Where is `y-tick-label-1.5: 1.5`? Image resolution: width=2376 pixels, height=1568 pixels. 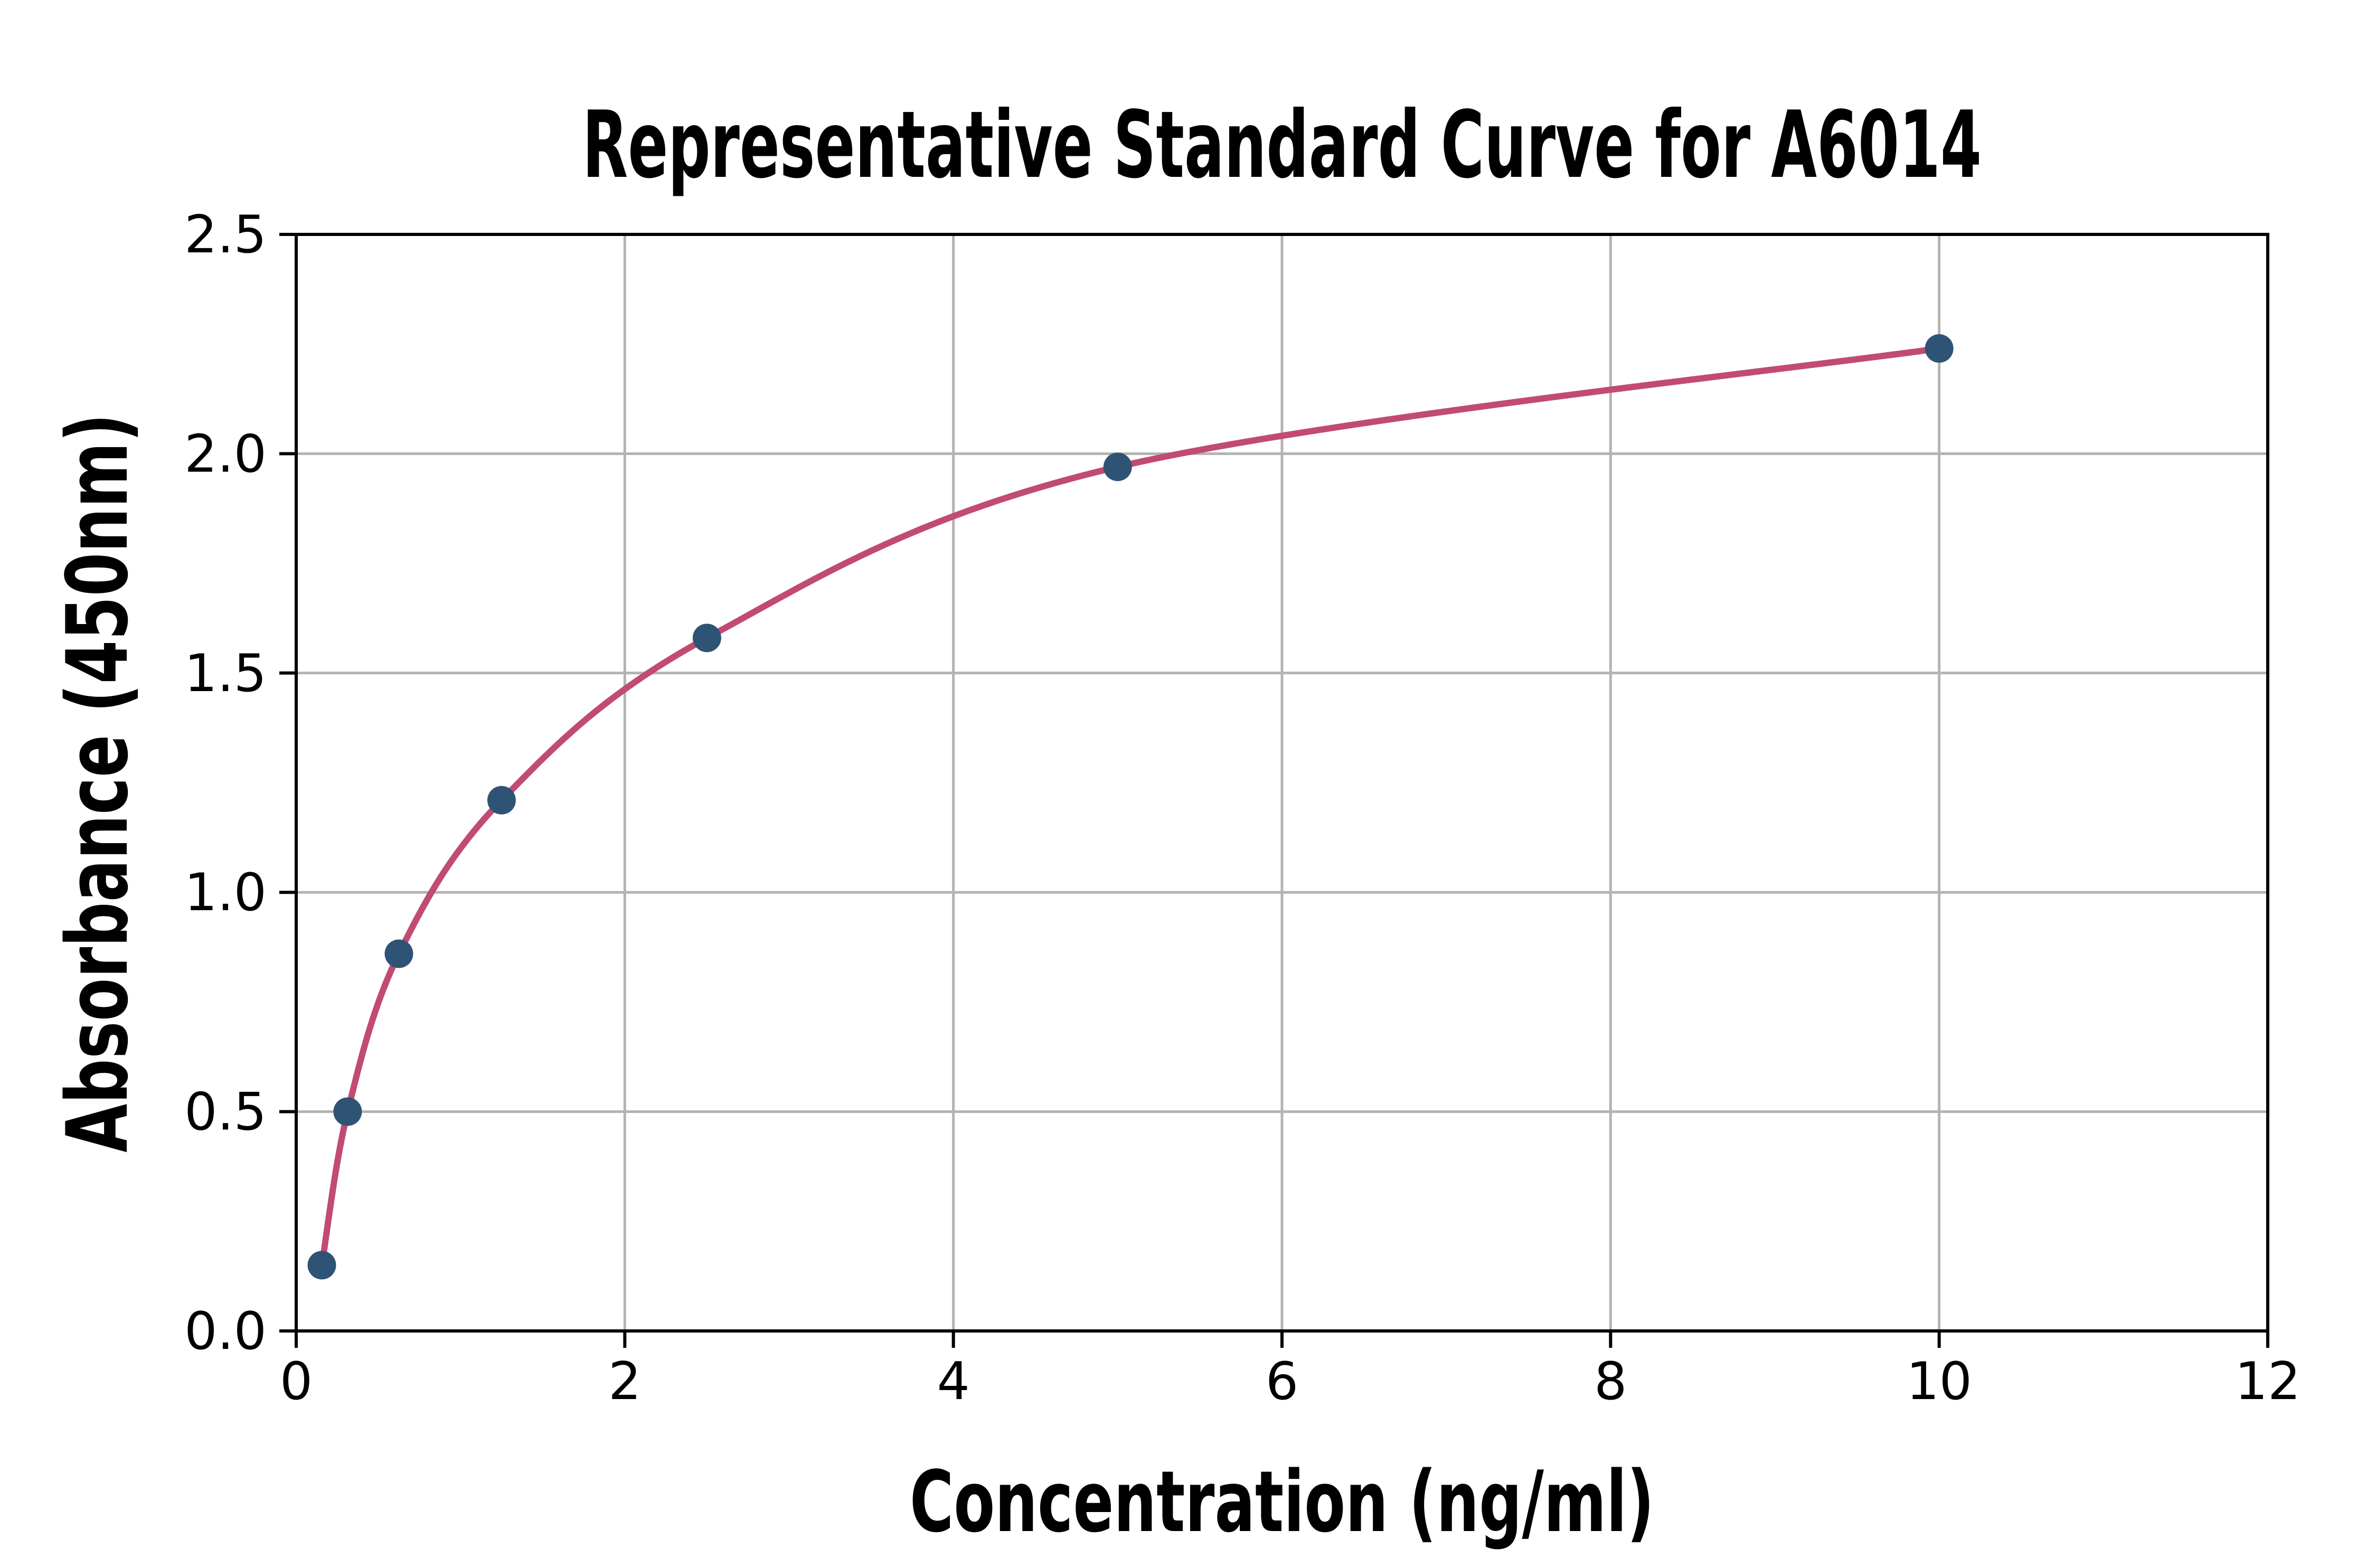 y-tick-label-1.5: 1.5 is located at coordinates (226, 674).